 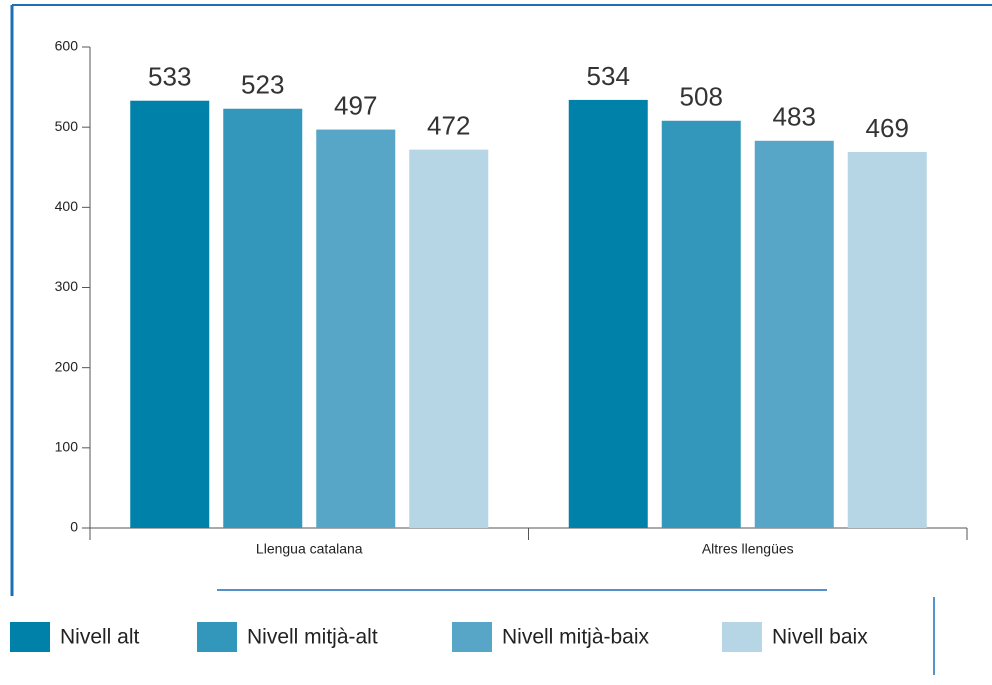 What do you see at coordinates (448, 125) in the screenshot?
I see `value-label: 472` at bounding box center [448, 125].